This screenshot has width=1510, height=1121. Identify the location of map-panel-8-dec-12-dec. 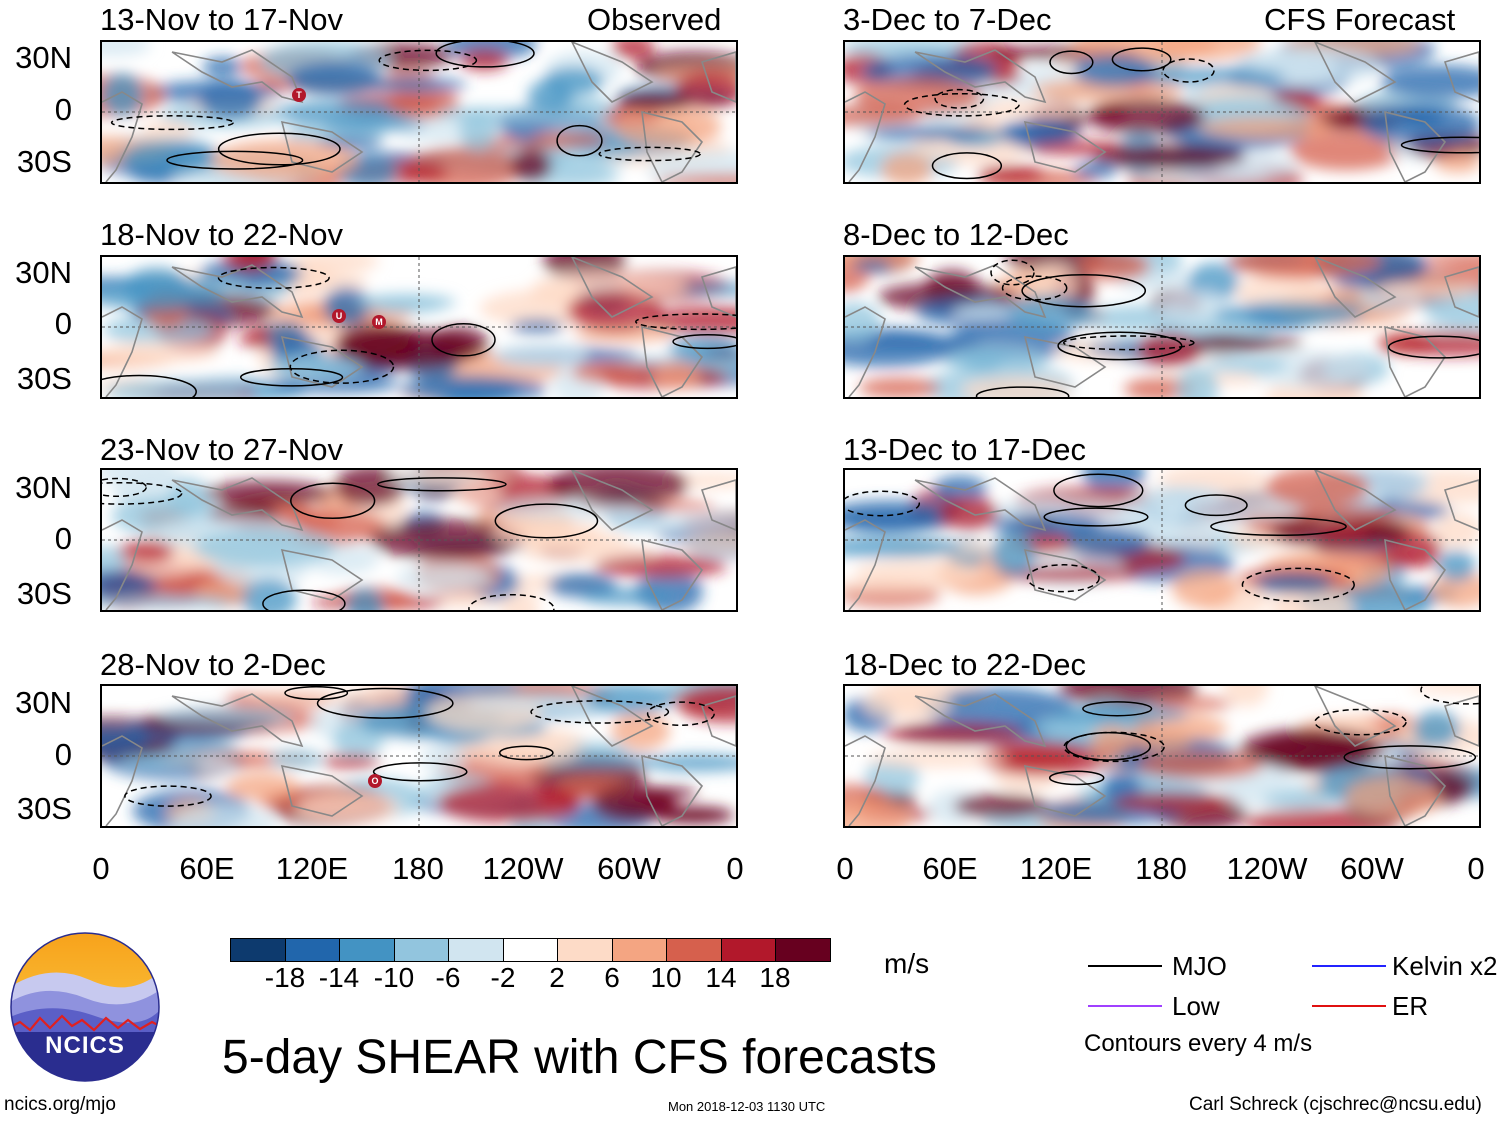
(1162, 327).